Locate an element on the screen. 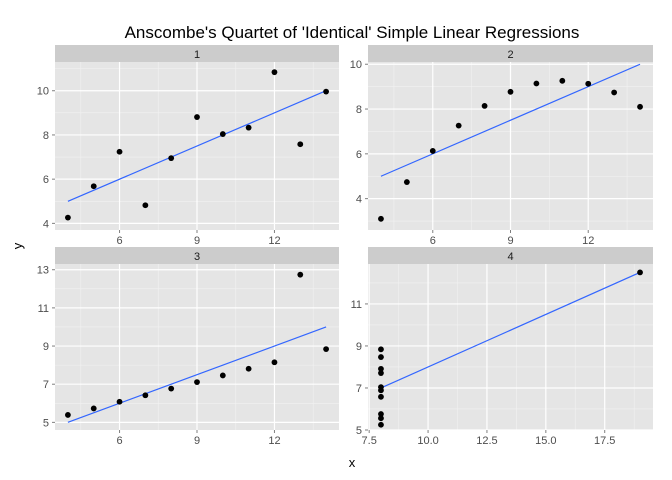 Image resolution: width=672 pixels, height=480 pixels. x-axis-title: x is located at coordinates (352, 462).